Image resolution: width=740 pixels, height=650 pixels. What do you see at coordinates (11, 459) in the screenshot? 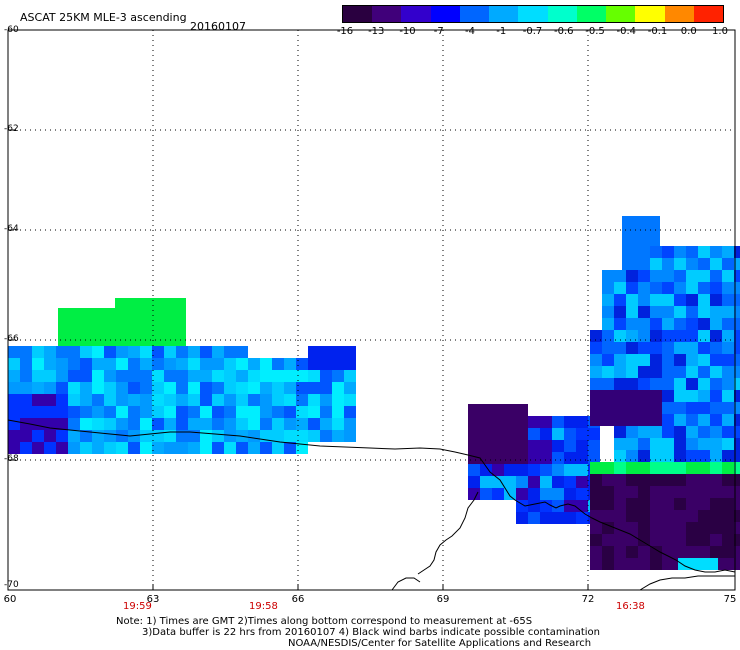
I see `y-tick-label: -68` at bounding box center [11, 459].